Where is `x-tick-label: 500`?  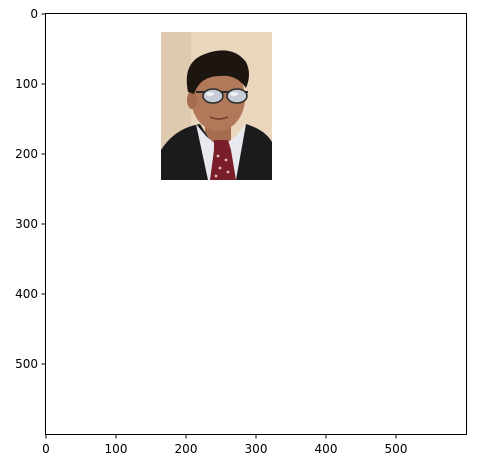
x-tick-label: 500 is located at coordinates (396, 449).